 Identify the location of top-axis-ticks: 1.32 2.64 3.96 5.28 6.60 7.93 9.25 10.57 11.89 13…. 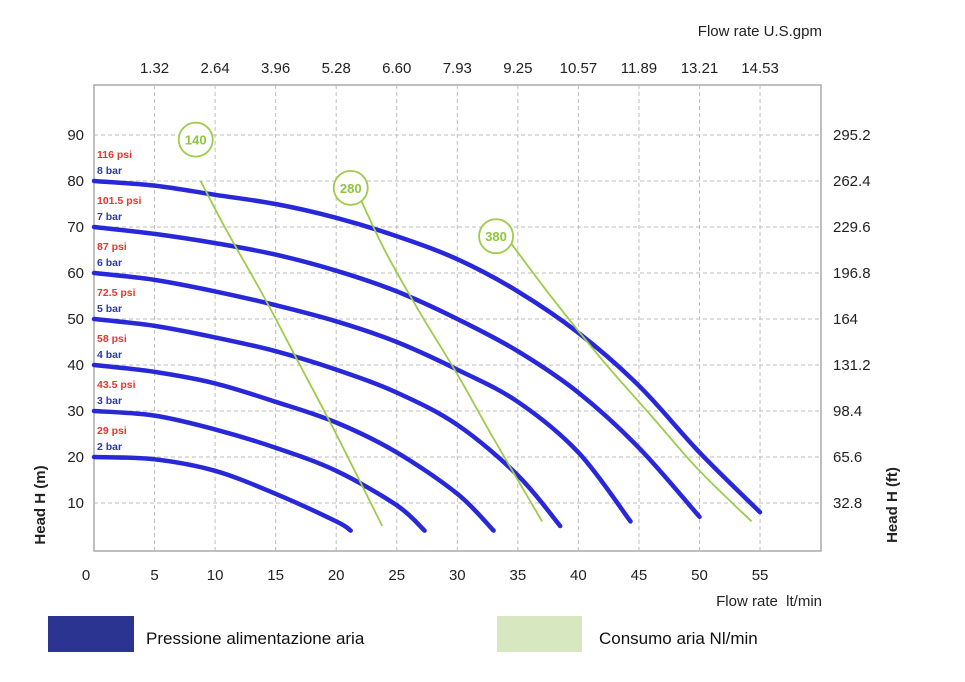
(459, 68).